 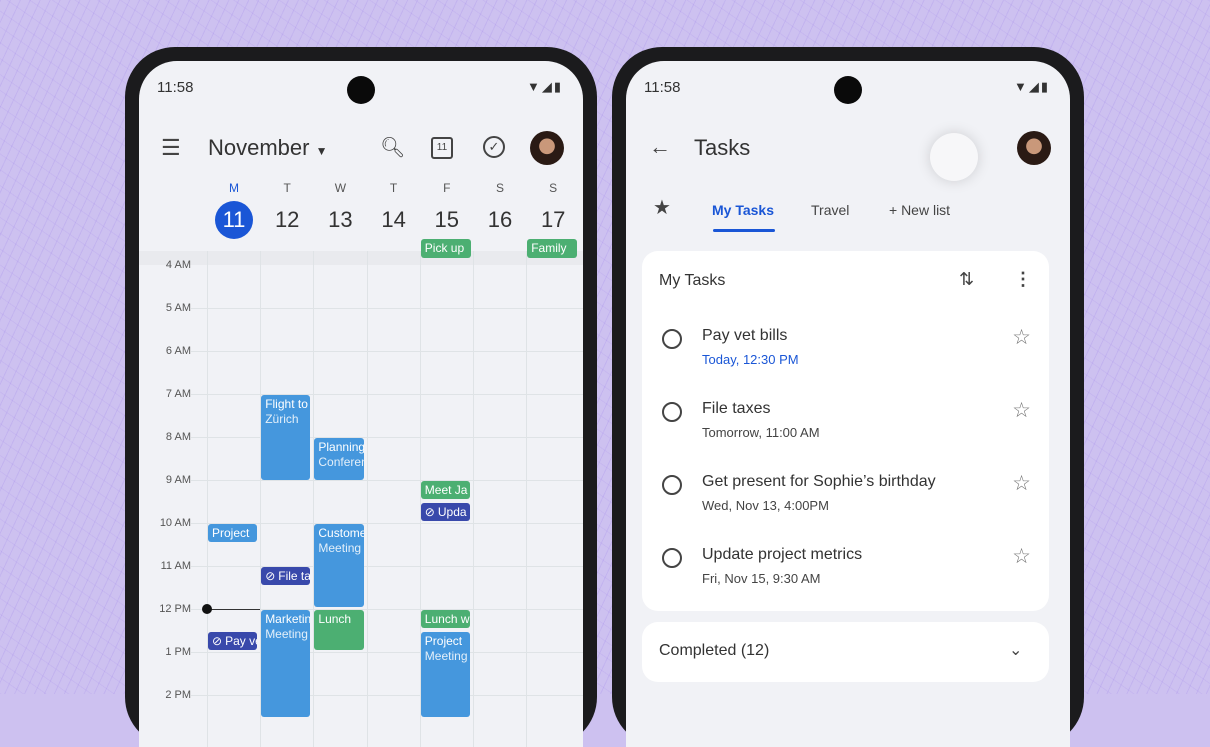 I want to click on calendar-event: Lunch w, so click(x=445, y=619).